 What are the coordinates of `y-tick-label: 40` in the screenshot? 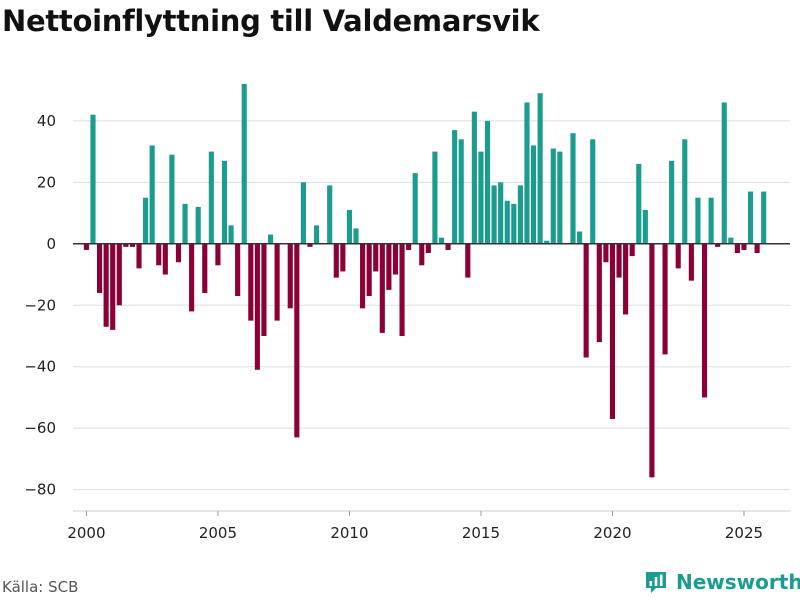 It's located at (46, 121).